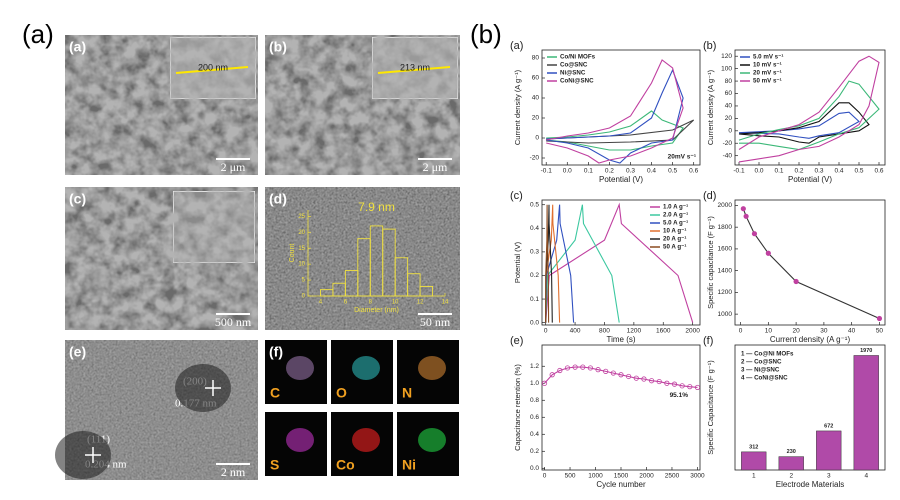  Describe the element at coordinates (728, 155) in the screenshot. I see `y-tick-label: -40` at that location.